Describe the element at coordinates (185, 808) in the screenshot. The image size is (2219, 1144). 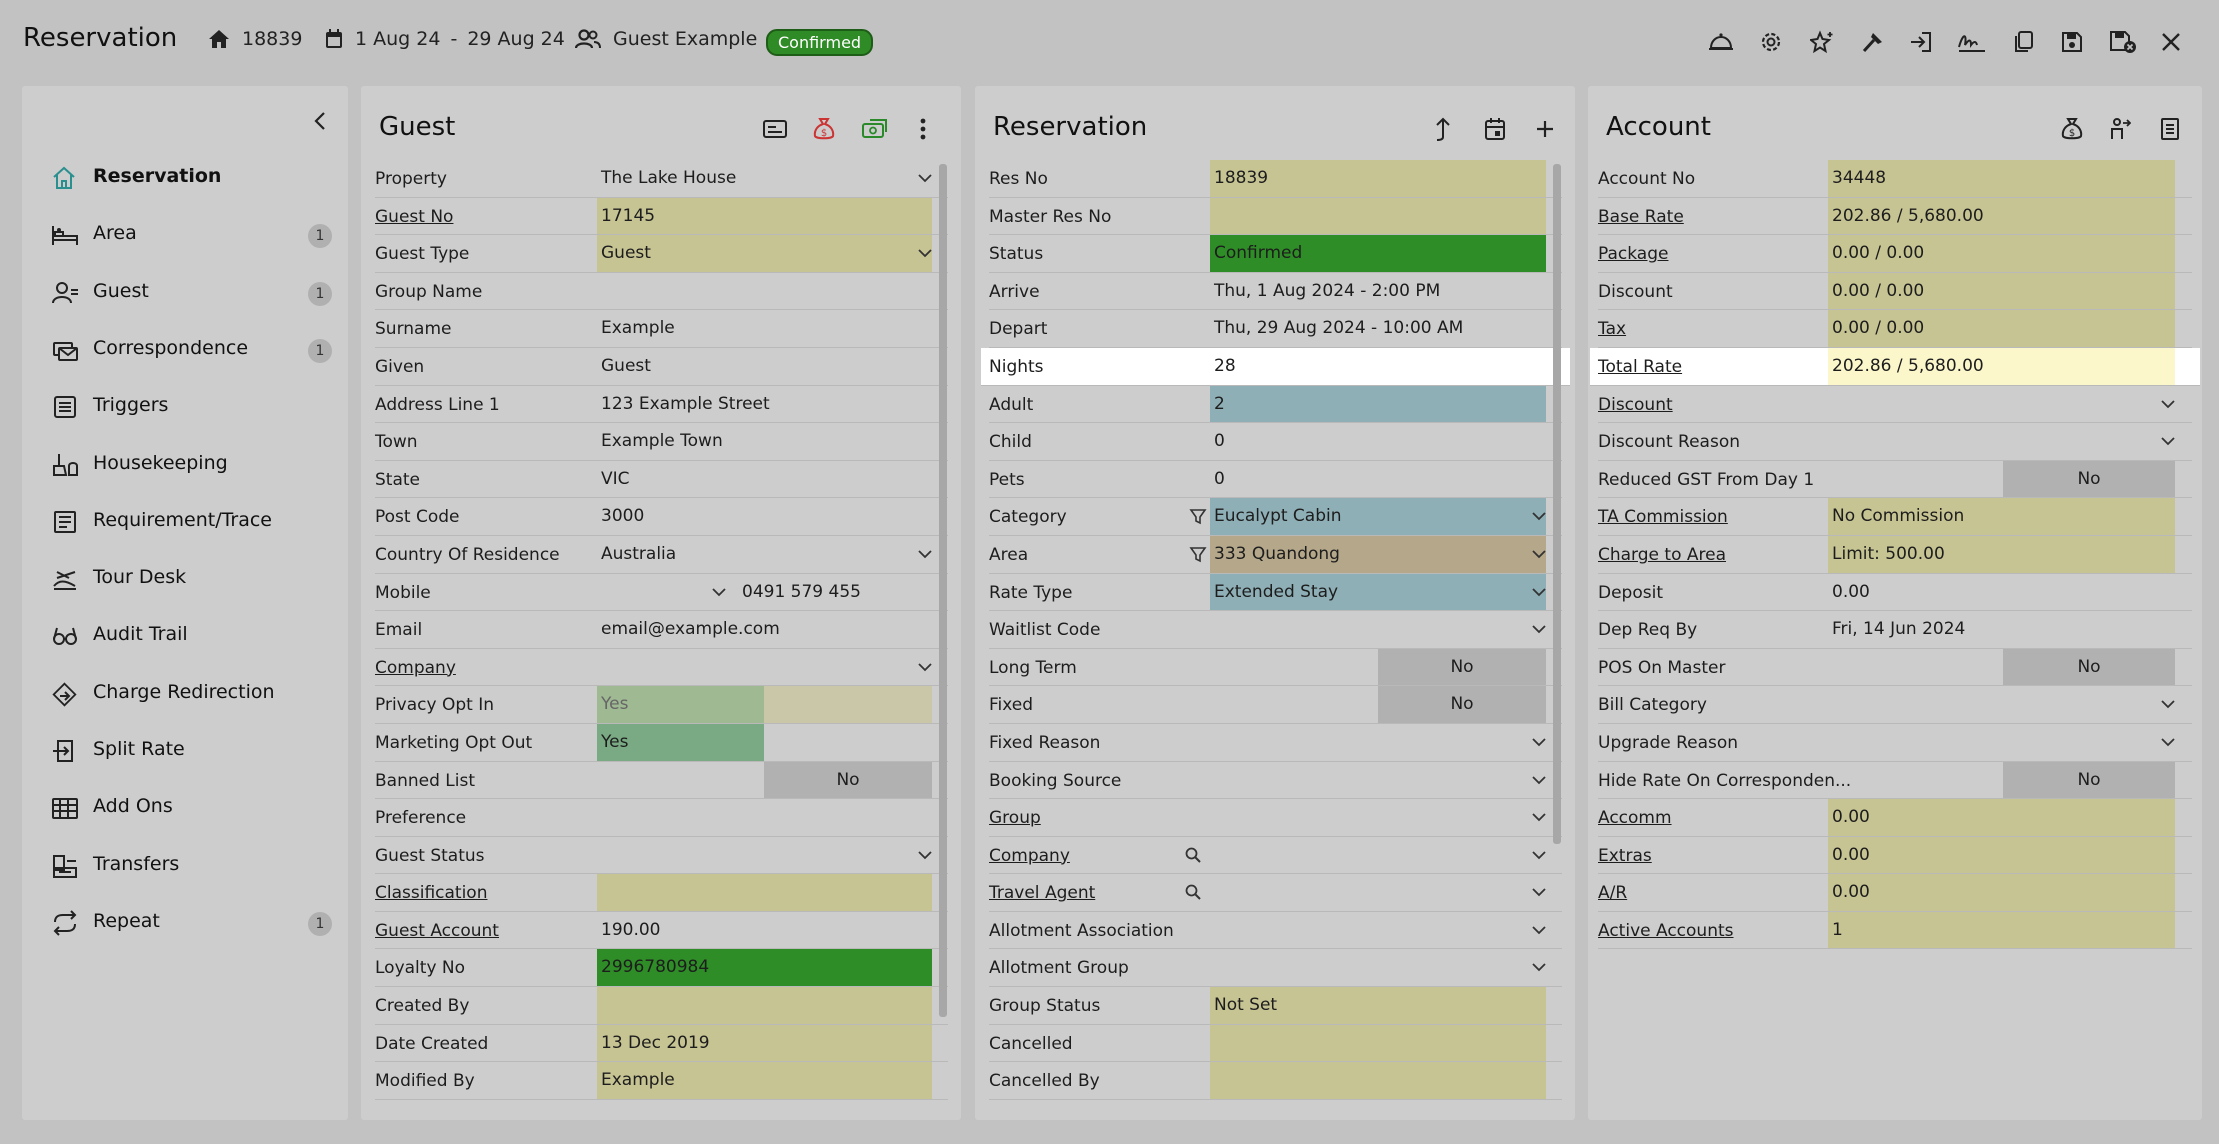
I see `sidebar-item-add-ons: Add Ons` at that location.